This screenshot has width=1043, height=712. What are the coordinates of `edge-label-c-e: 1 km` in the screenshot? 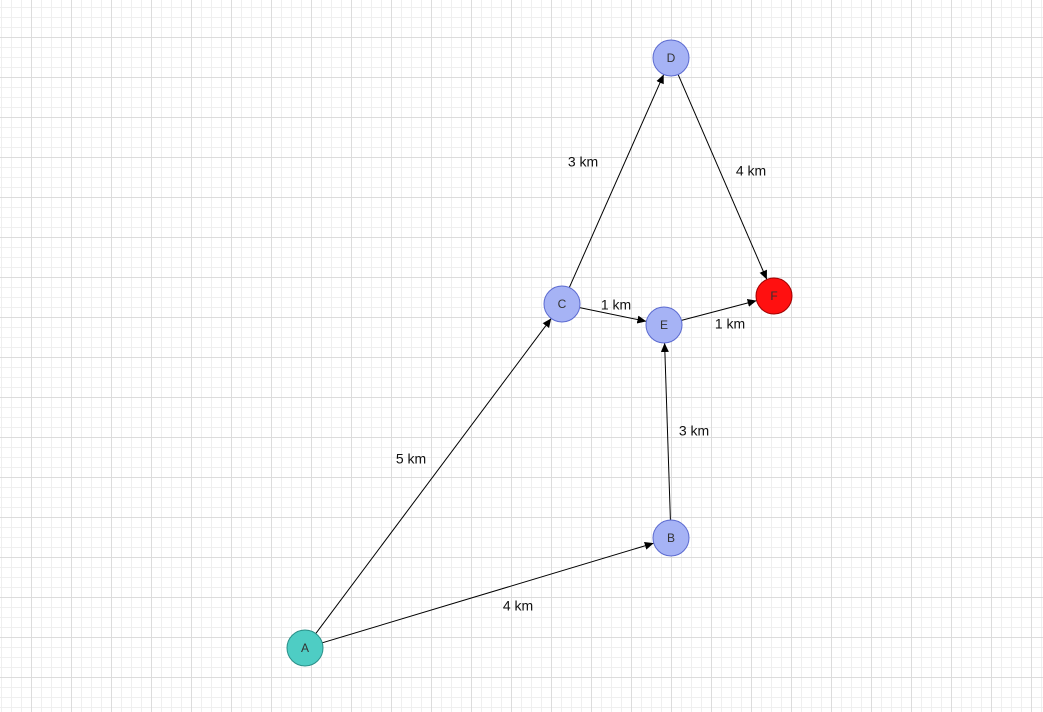 It's located at (616, 305).